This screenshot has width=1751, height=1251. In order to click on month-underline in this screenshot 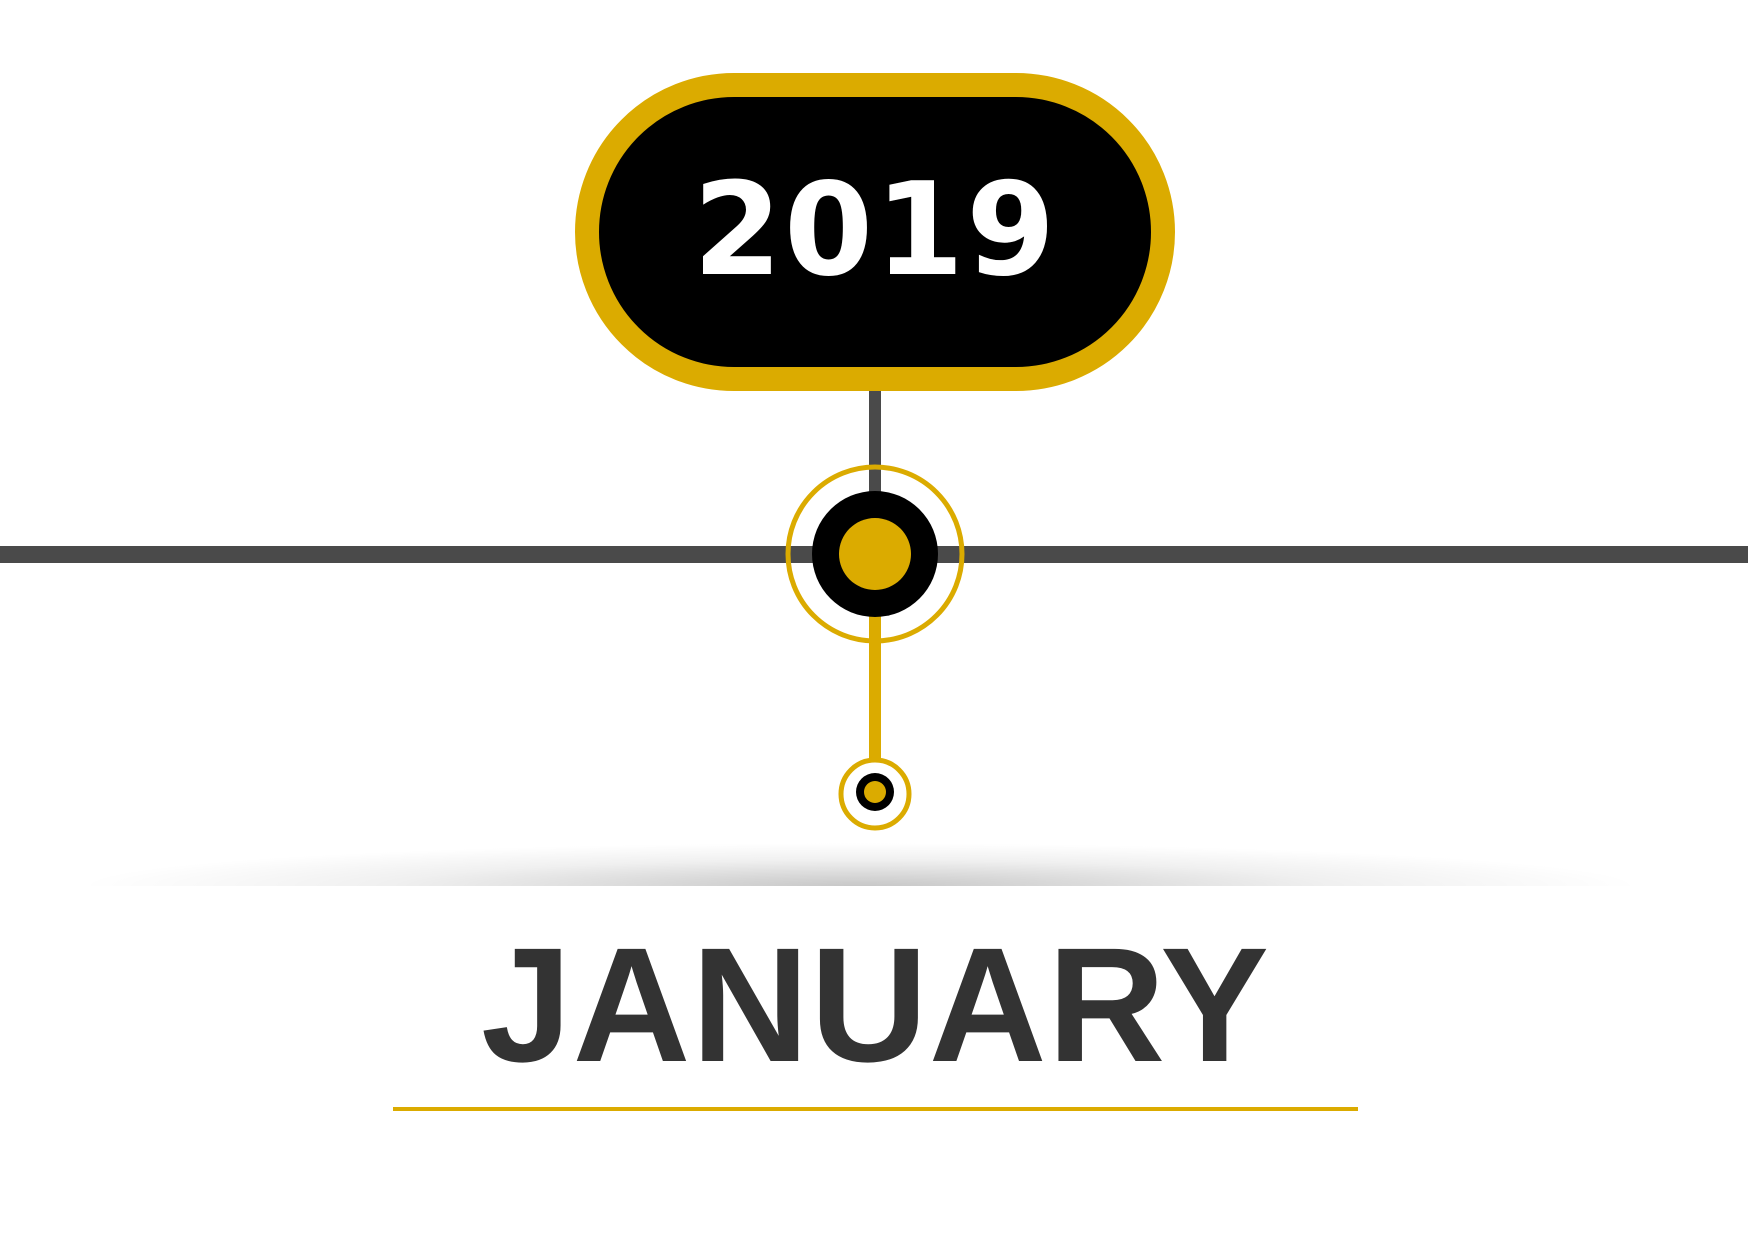, I will do `click(875, 1109)`.